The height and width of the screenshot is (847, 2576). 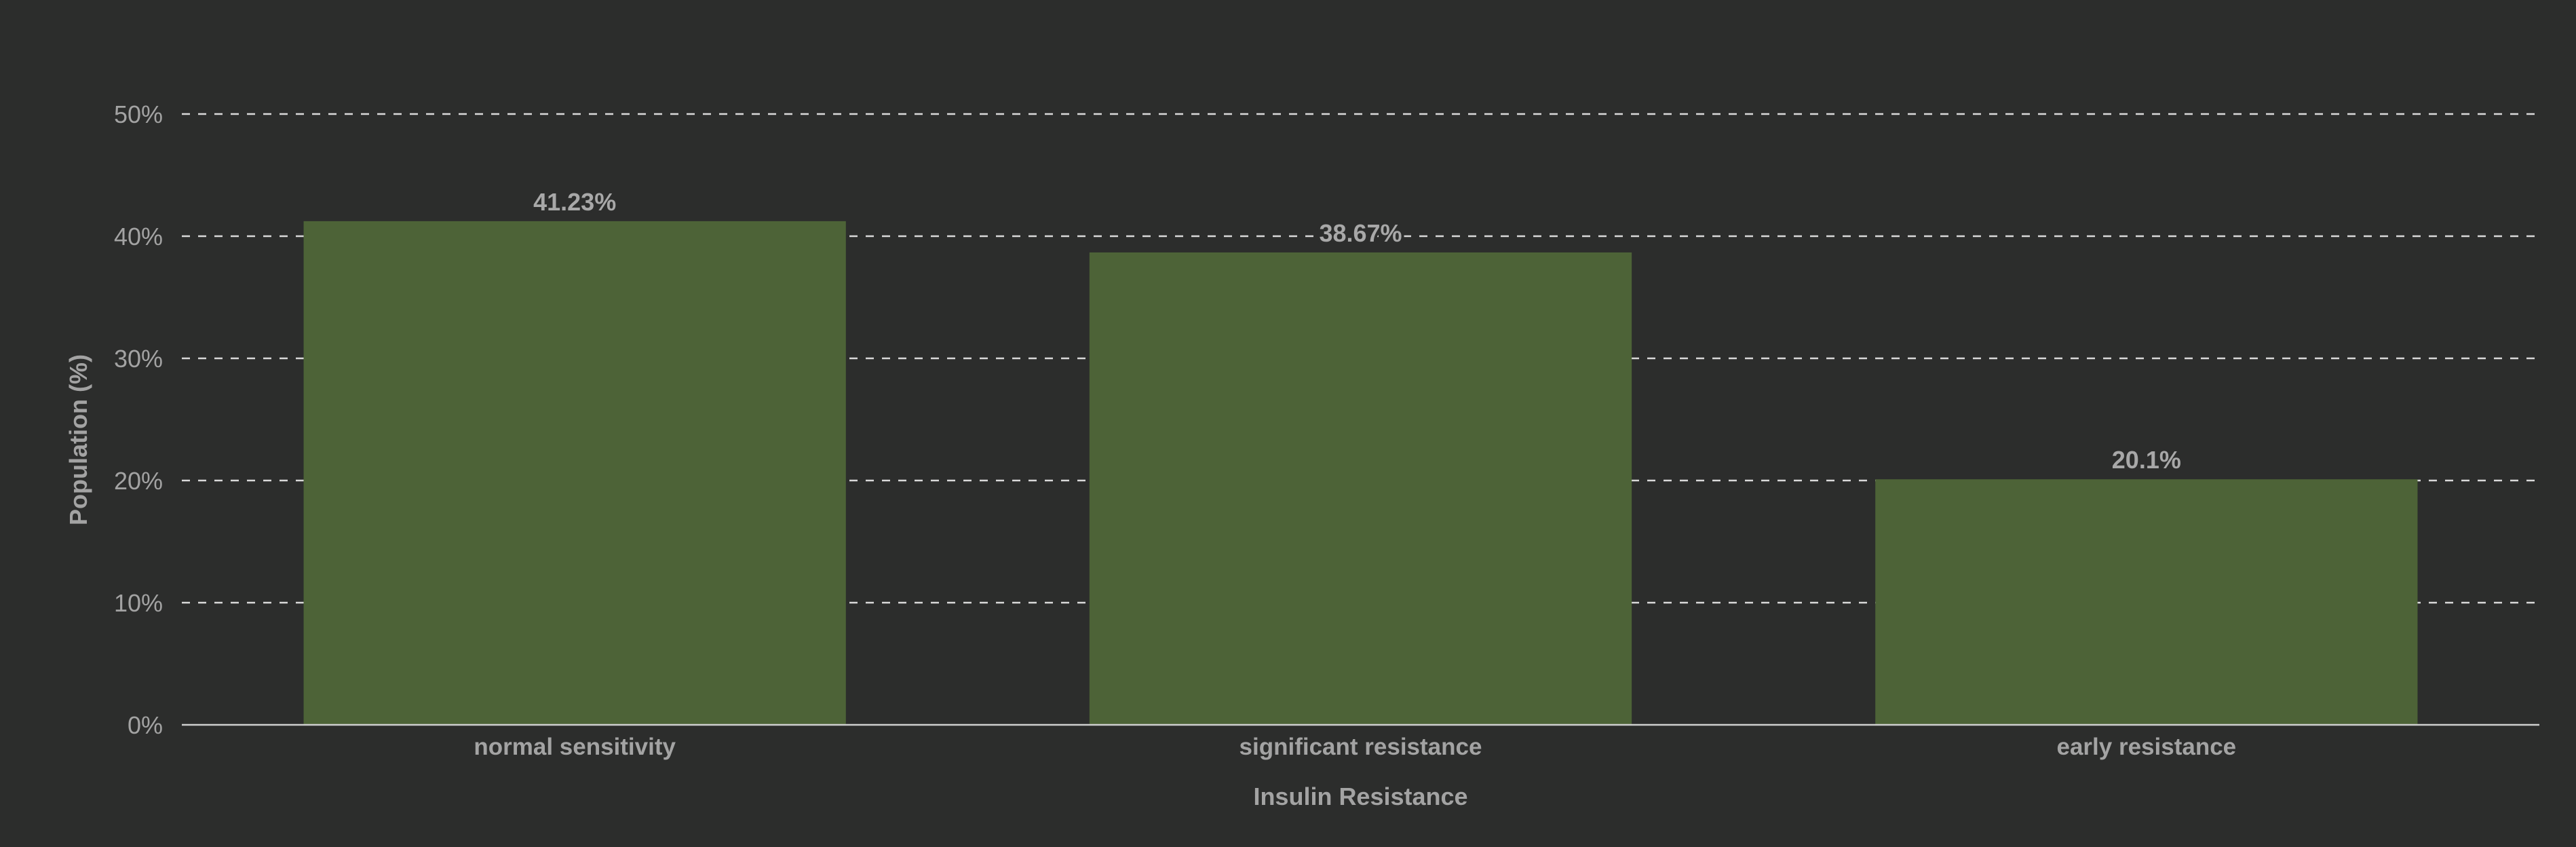 I want to click on y-axis-ticks: 0% 10% 20% 30% 40% 50%, so click(x=138, y=419).